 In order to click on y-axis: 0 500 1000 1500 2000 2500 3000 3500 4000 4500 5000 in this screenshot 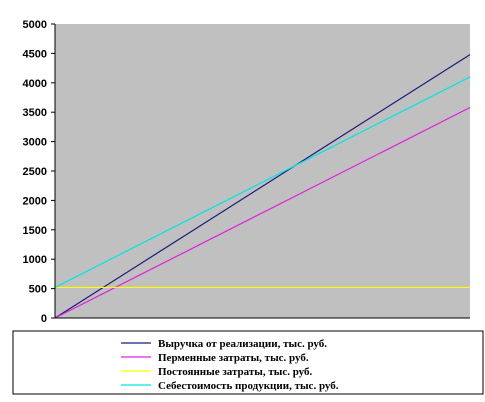, I will do `click(39, 172)`.